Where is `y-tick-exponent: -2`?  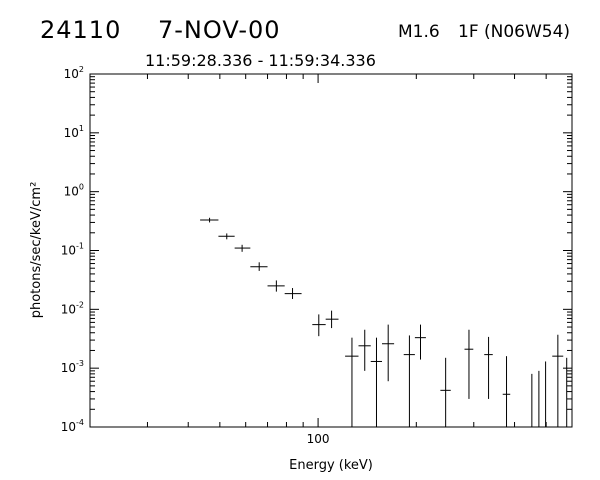 y-tick-exponent: -2 is located at coordinates (80, 304).